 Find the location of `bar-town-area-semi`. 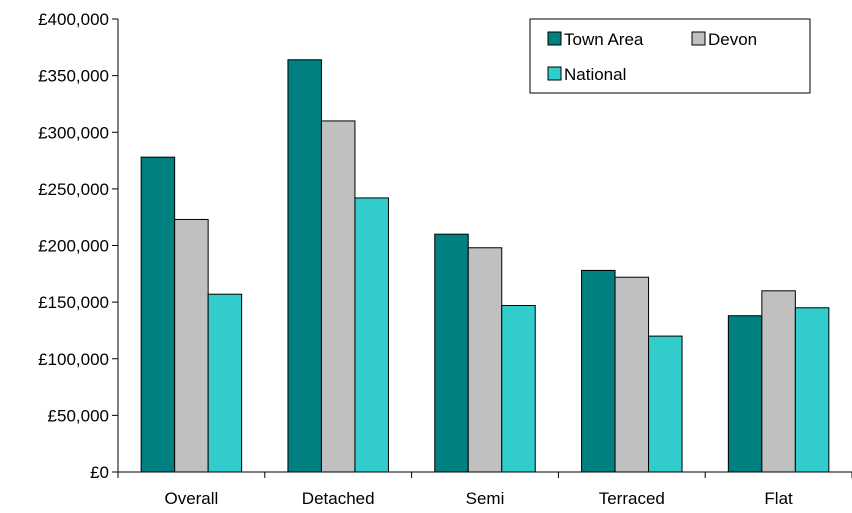

bar-town-area-semi is located at coordinates (451, 353).